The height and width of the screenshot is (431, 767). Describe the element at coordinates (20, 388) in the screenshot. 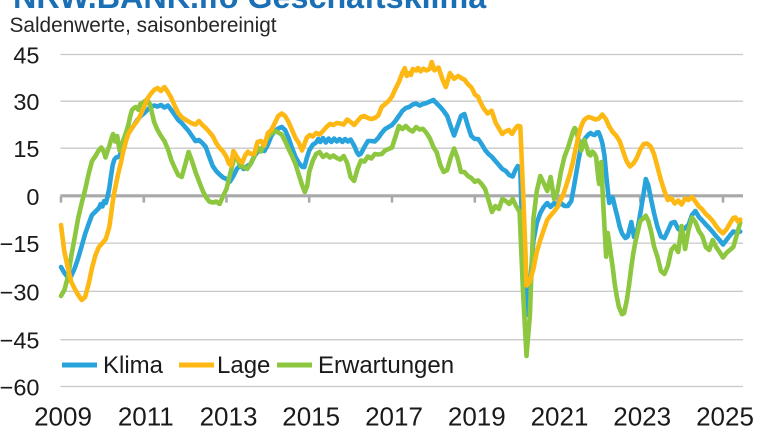

I see `svg-text: −60` at that location.